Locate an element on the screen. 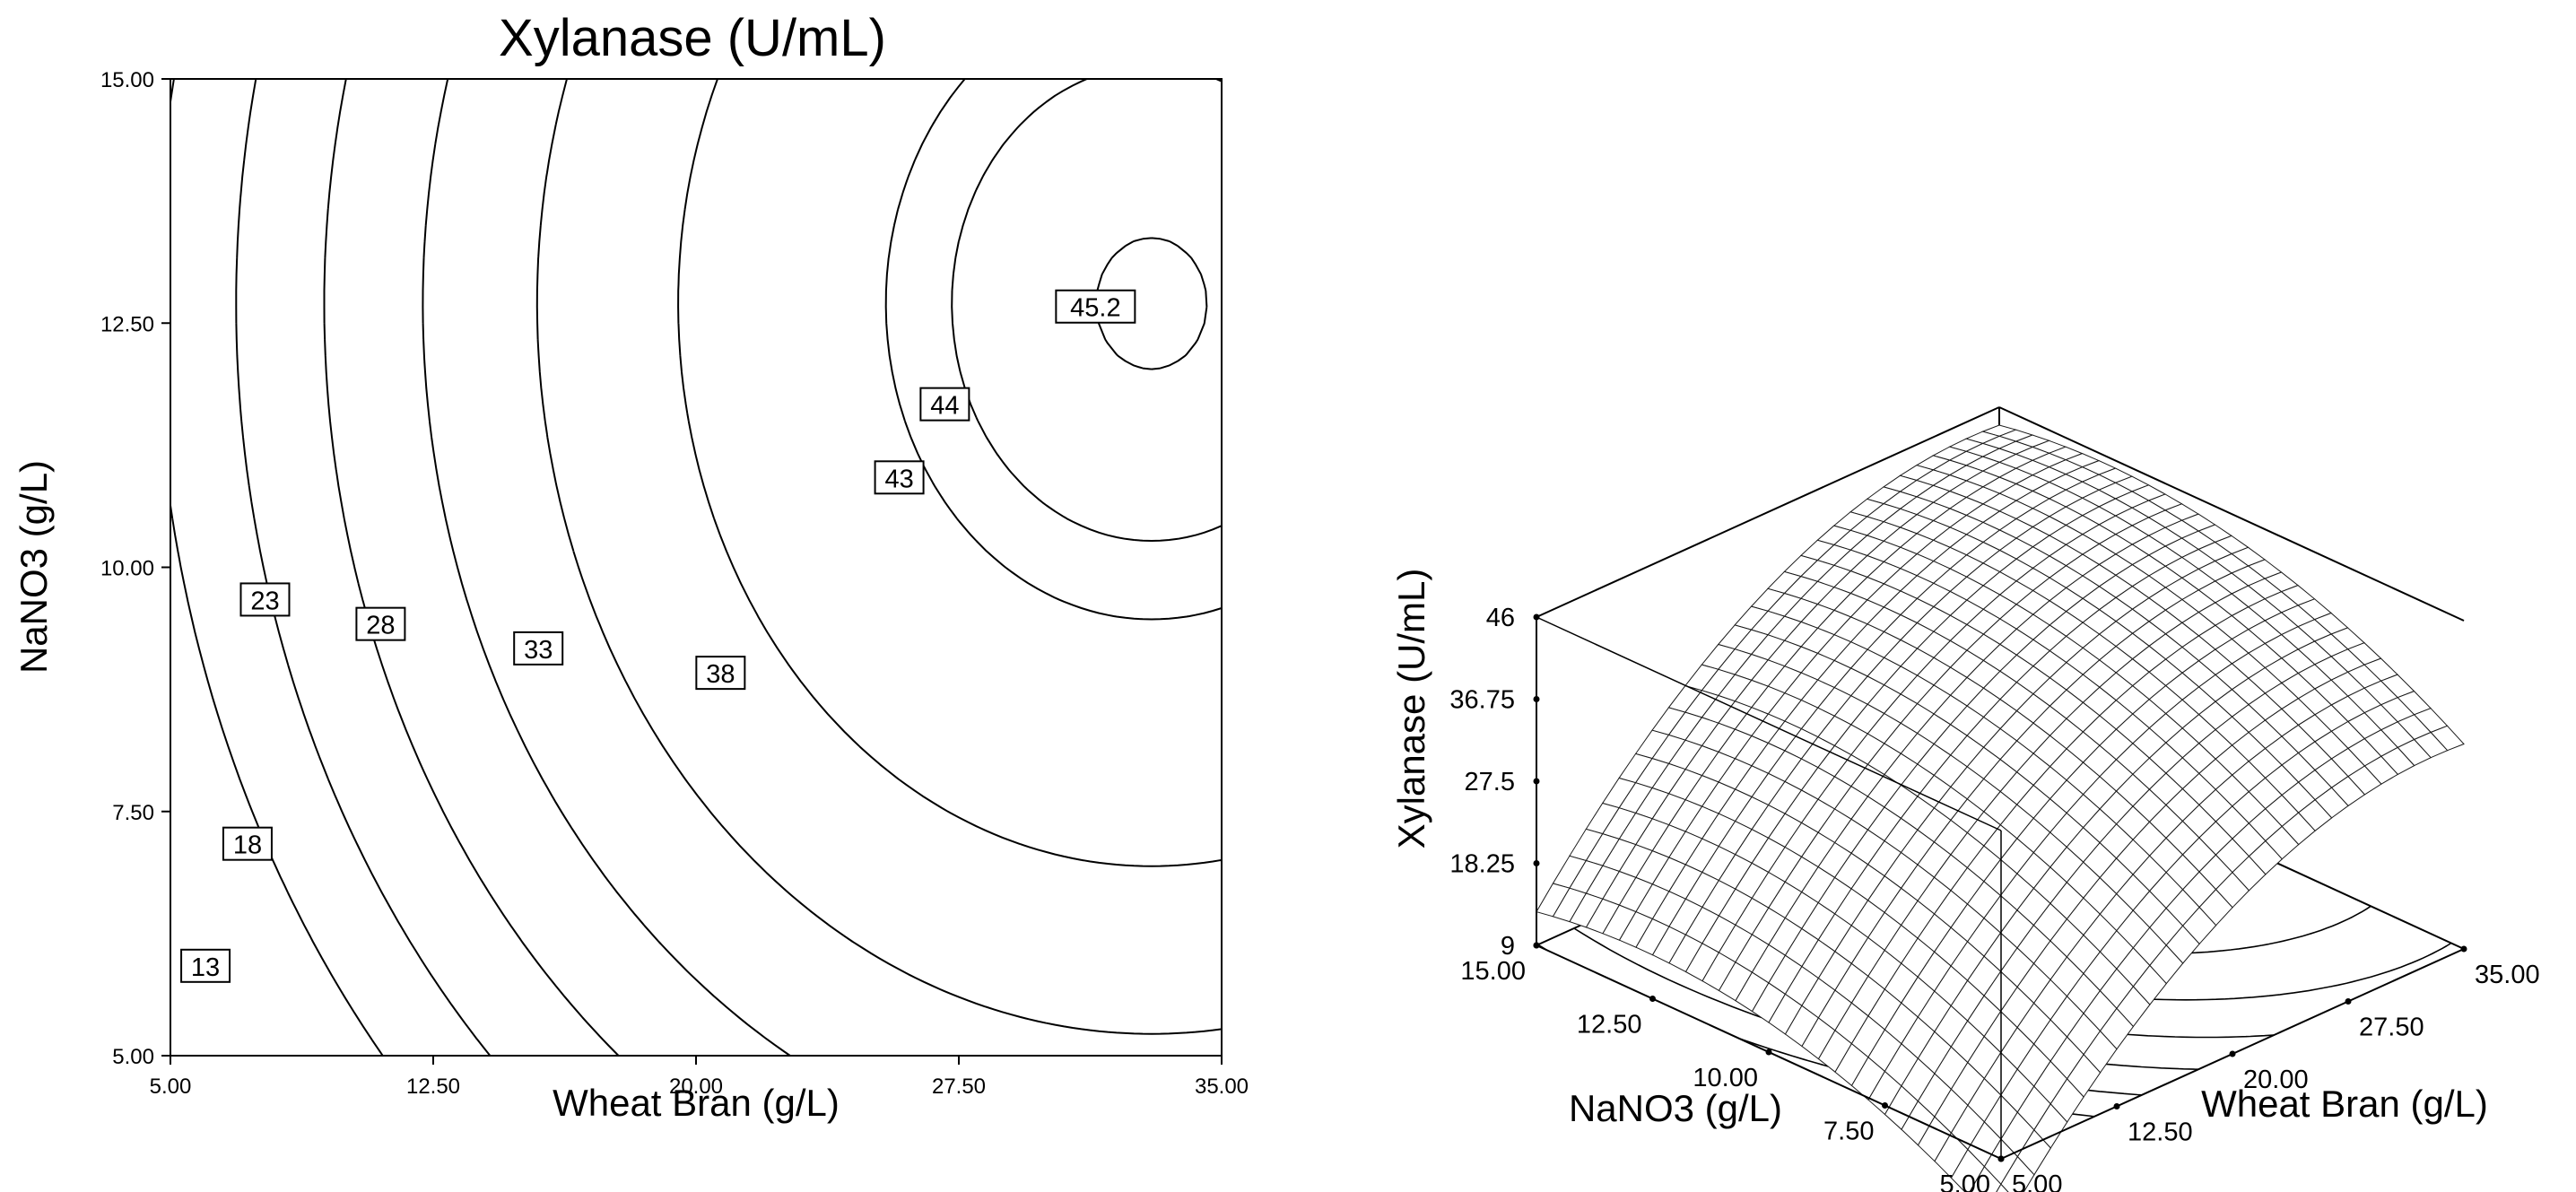 The image size is (2576, 1192). surface-y-tick-label: 10.00 is located at coordinates (1725, 1078).